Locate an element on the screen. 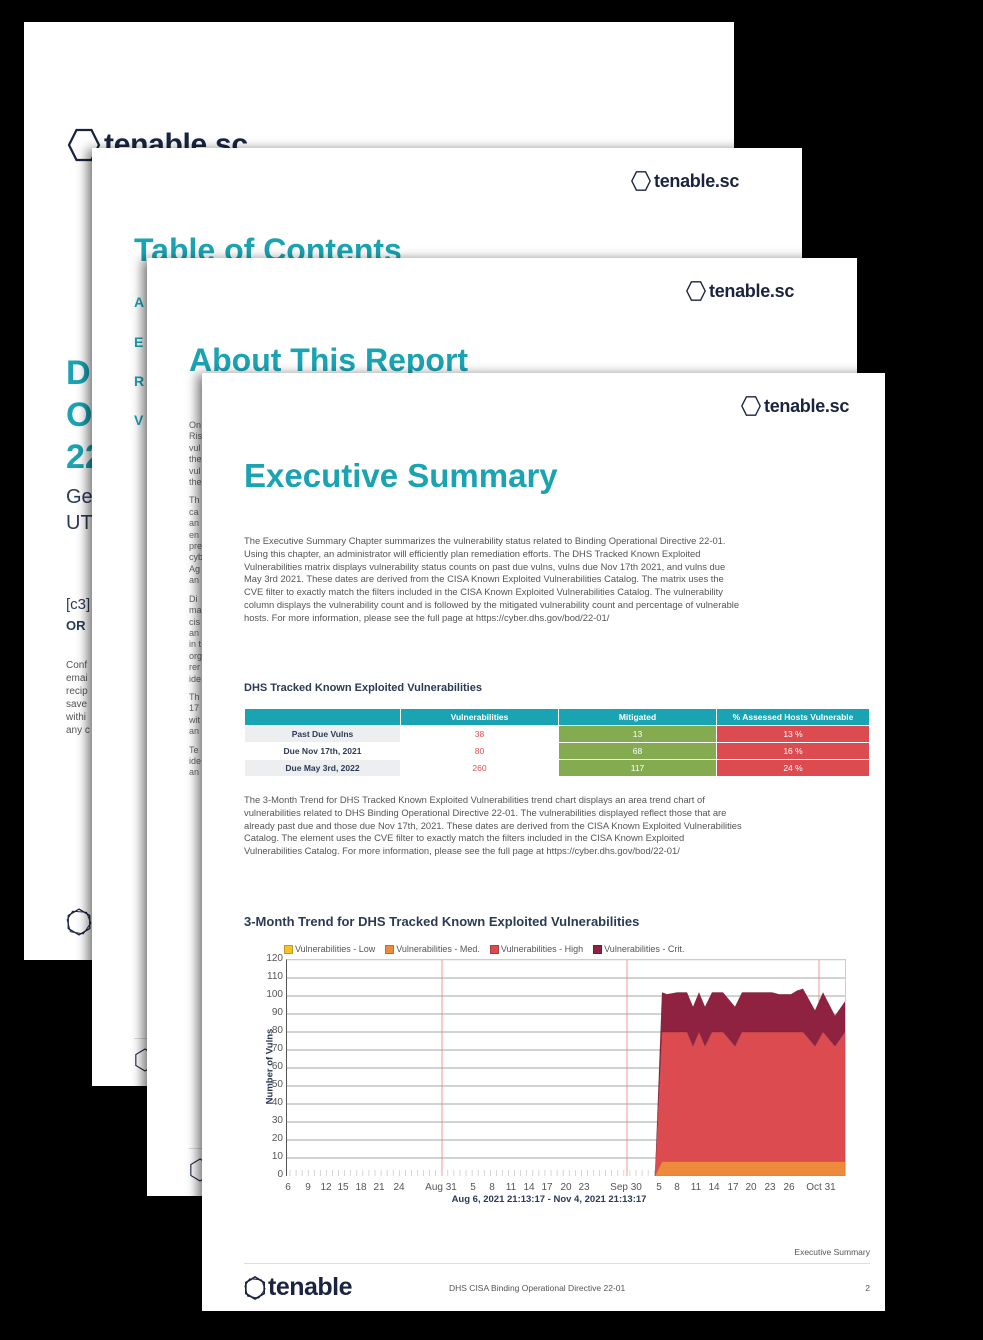 Image resolution: width=983 pixels, height=1340 pixels. about-logo-text: tenable.sc is located at coordinates (752, 290).